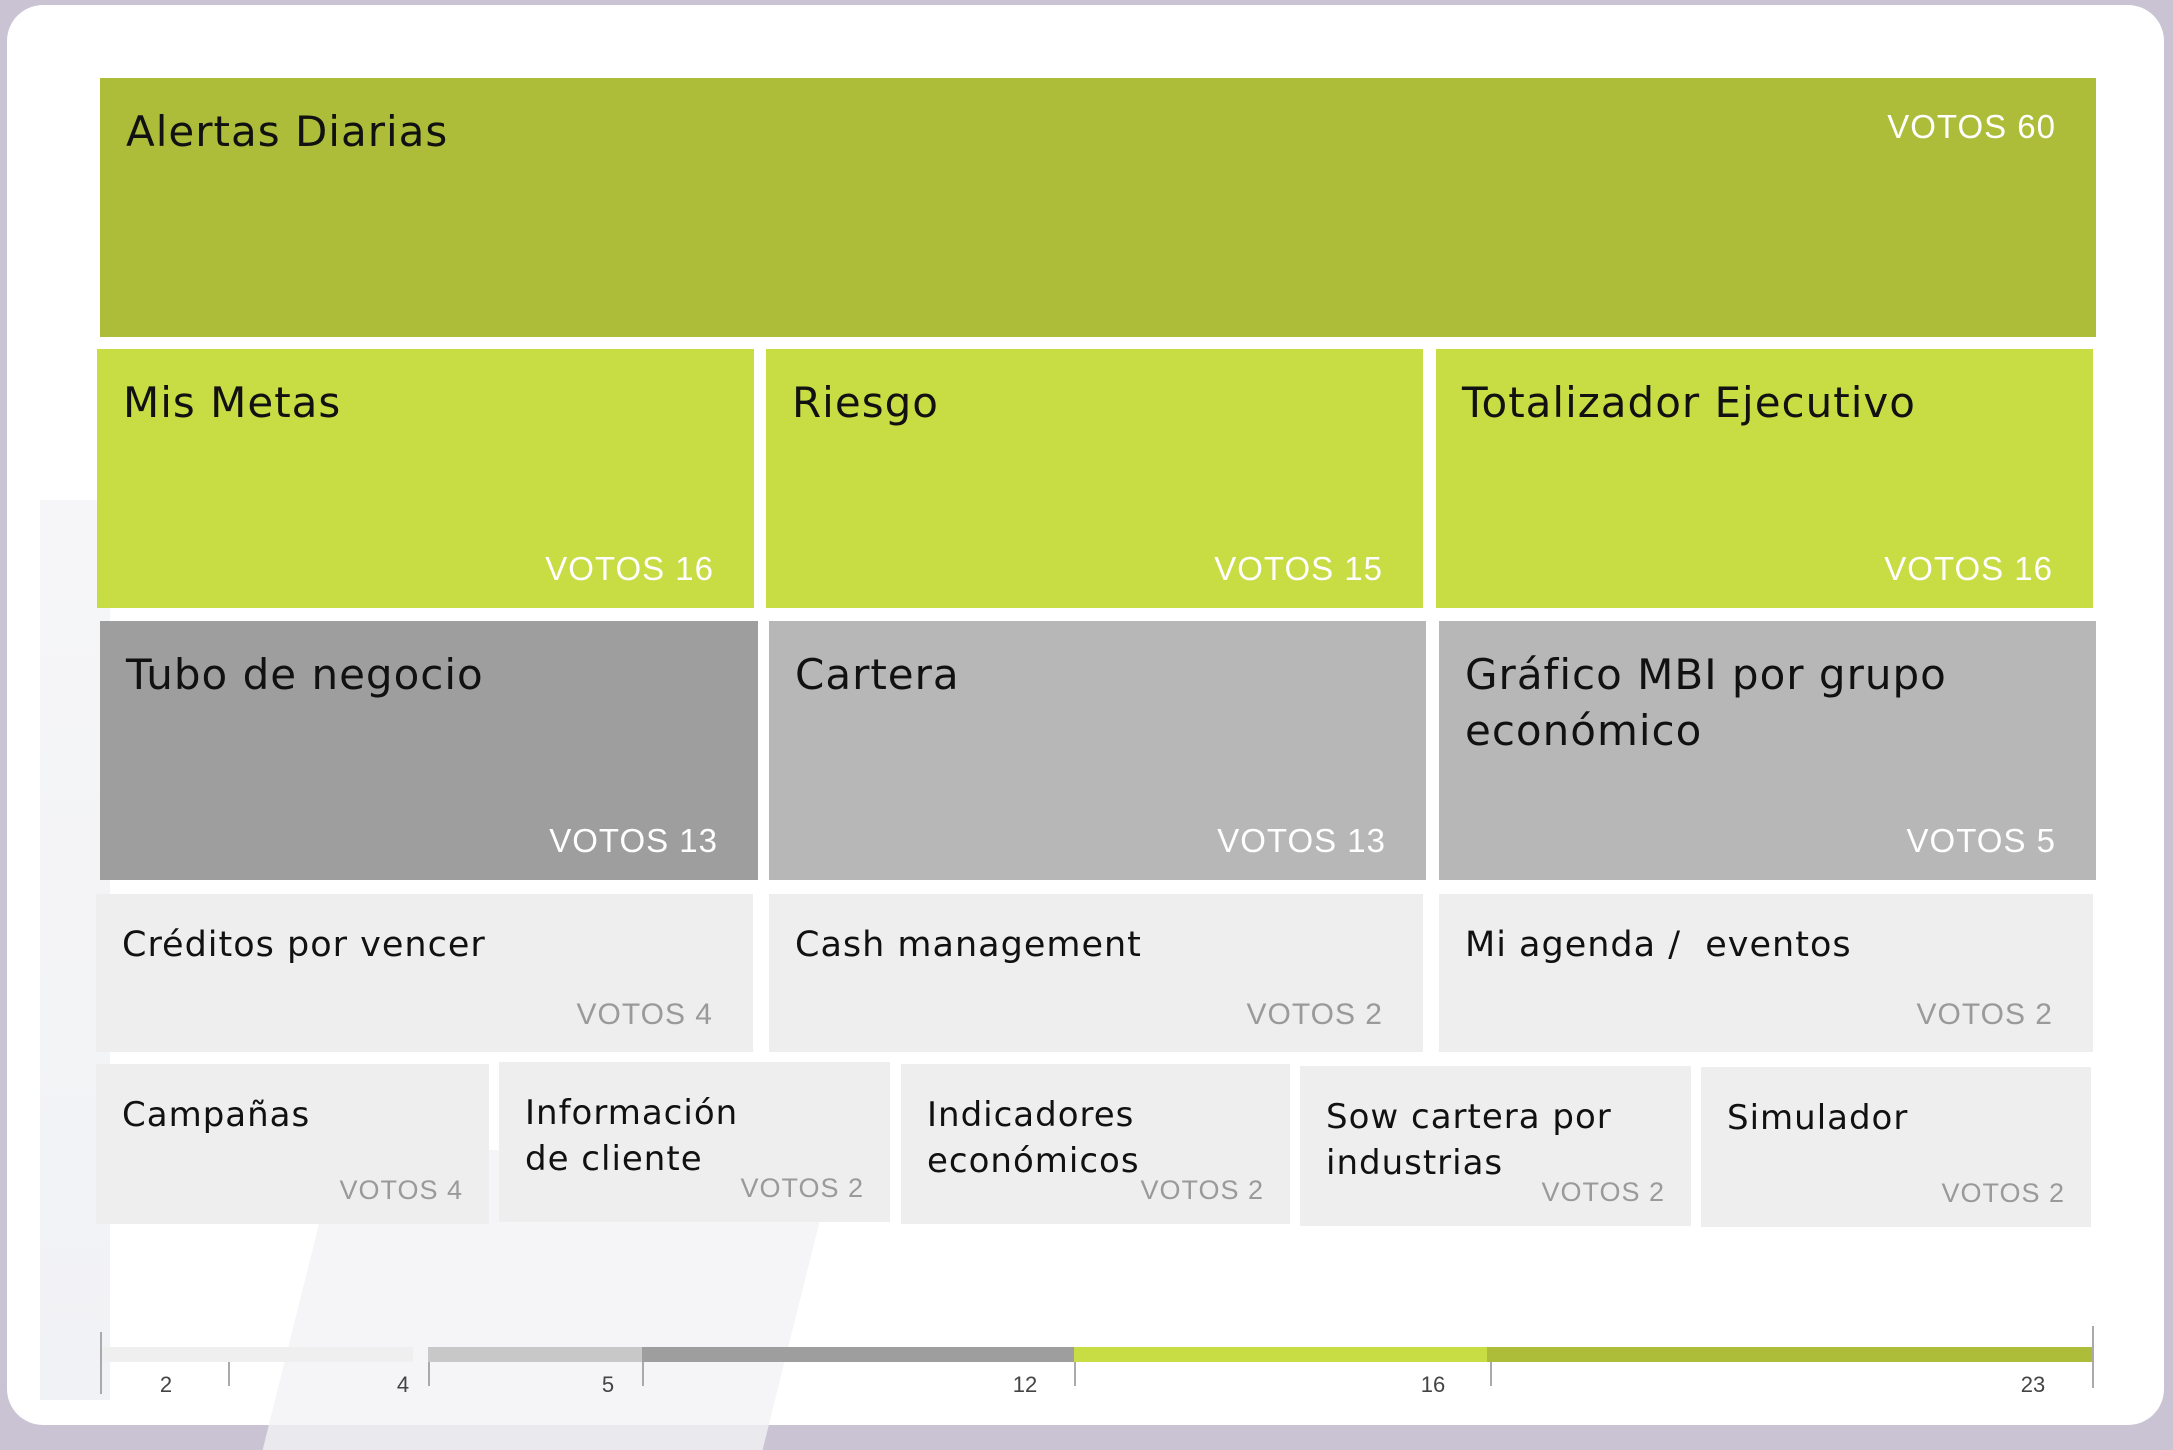  I want to click on tile-votes: VOTOS 15, so click(1298, 568).